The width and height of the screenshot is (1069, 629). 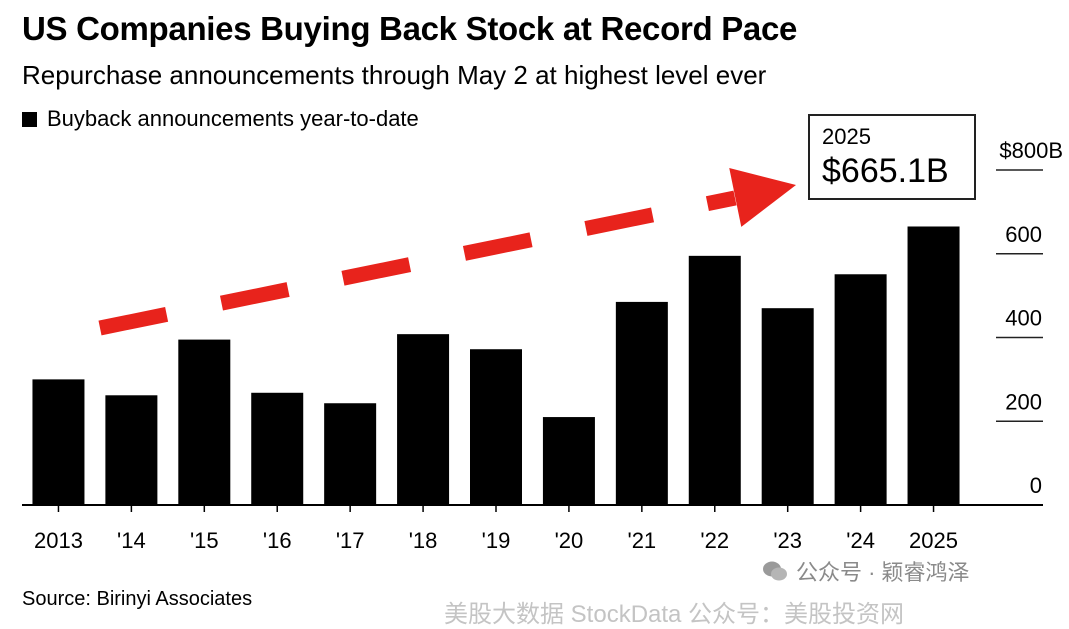 What do you see at coordinates (674, 614) in the screenshot?
I see `watermark-bottom: 美股大数据 StockData 公众号：美股投资网` at bounding box center [674, 614].